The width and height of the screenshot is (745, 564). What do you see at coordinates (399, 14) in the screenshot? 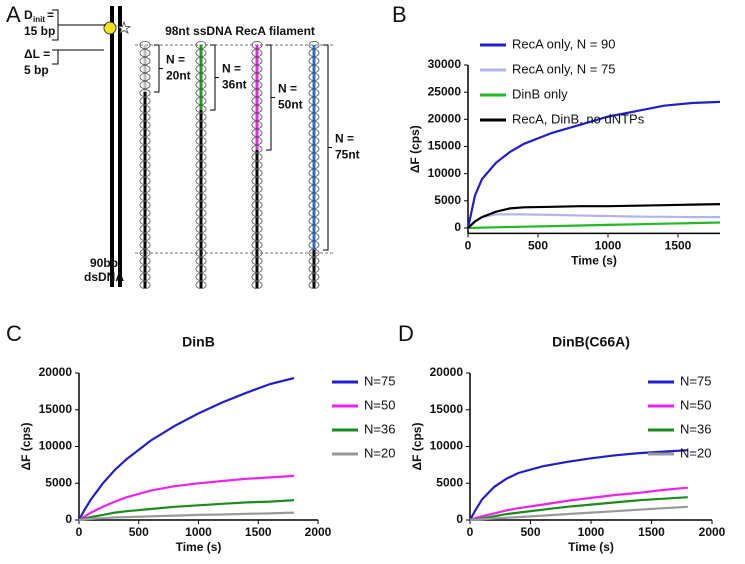
I see `panel-label: B` at bounding box center [399, 14].